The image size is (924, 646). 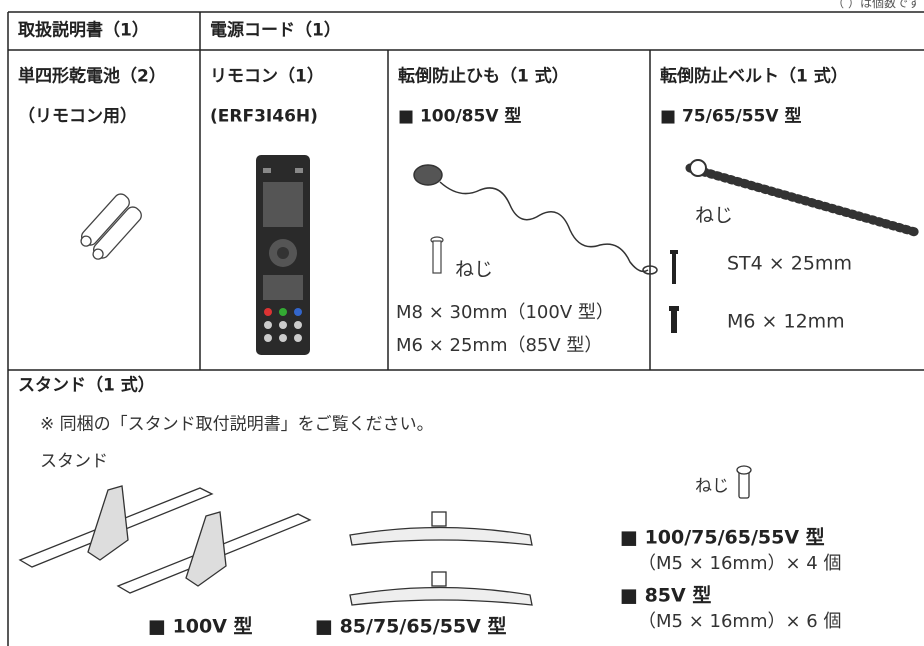 I want to click on battery-icon, so click(x=111, y=226).